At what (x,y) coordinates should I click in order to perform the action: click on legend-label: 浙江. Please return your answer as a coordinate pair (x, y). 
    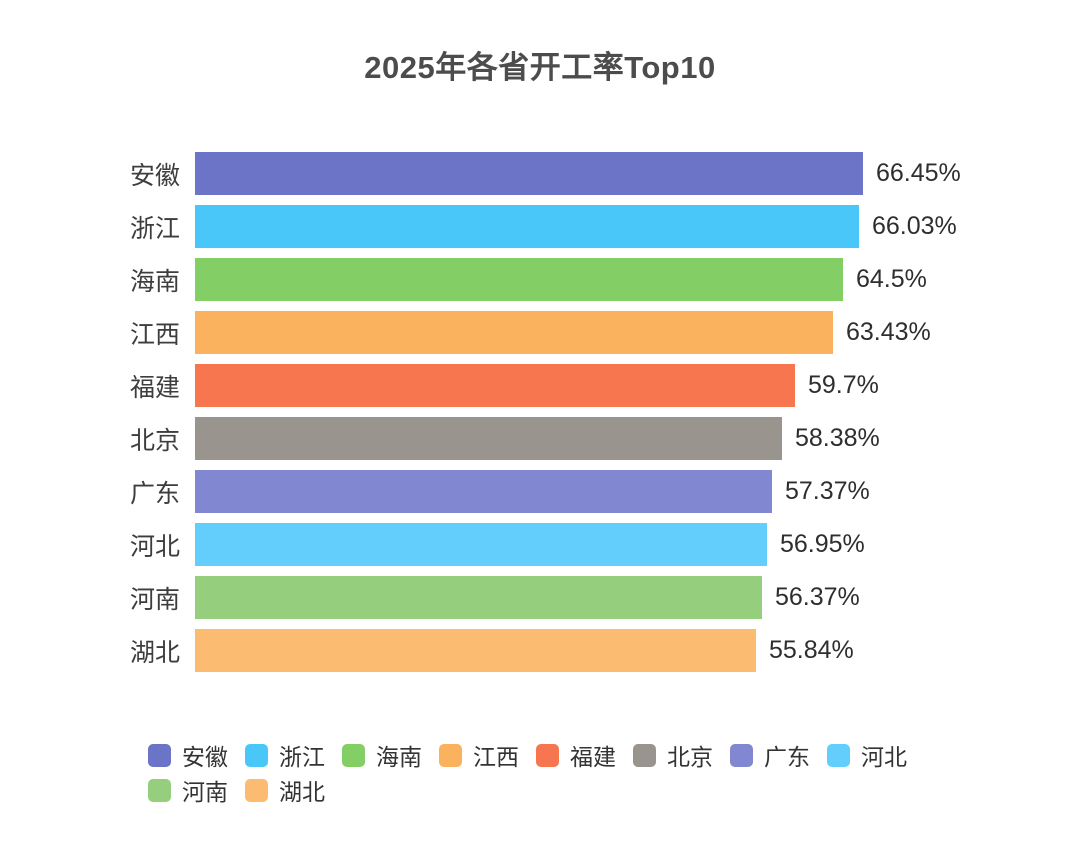
    Looking at the image, I should click on (302, 757).